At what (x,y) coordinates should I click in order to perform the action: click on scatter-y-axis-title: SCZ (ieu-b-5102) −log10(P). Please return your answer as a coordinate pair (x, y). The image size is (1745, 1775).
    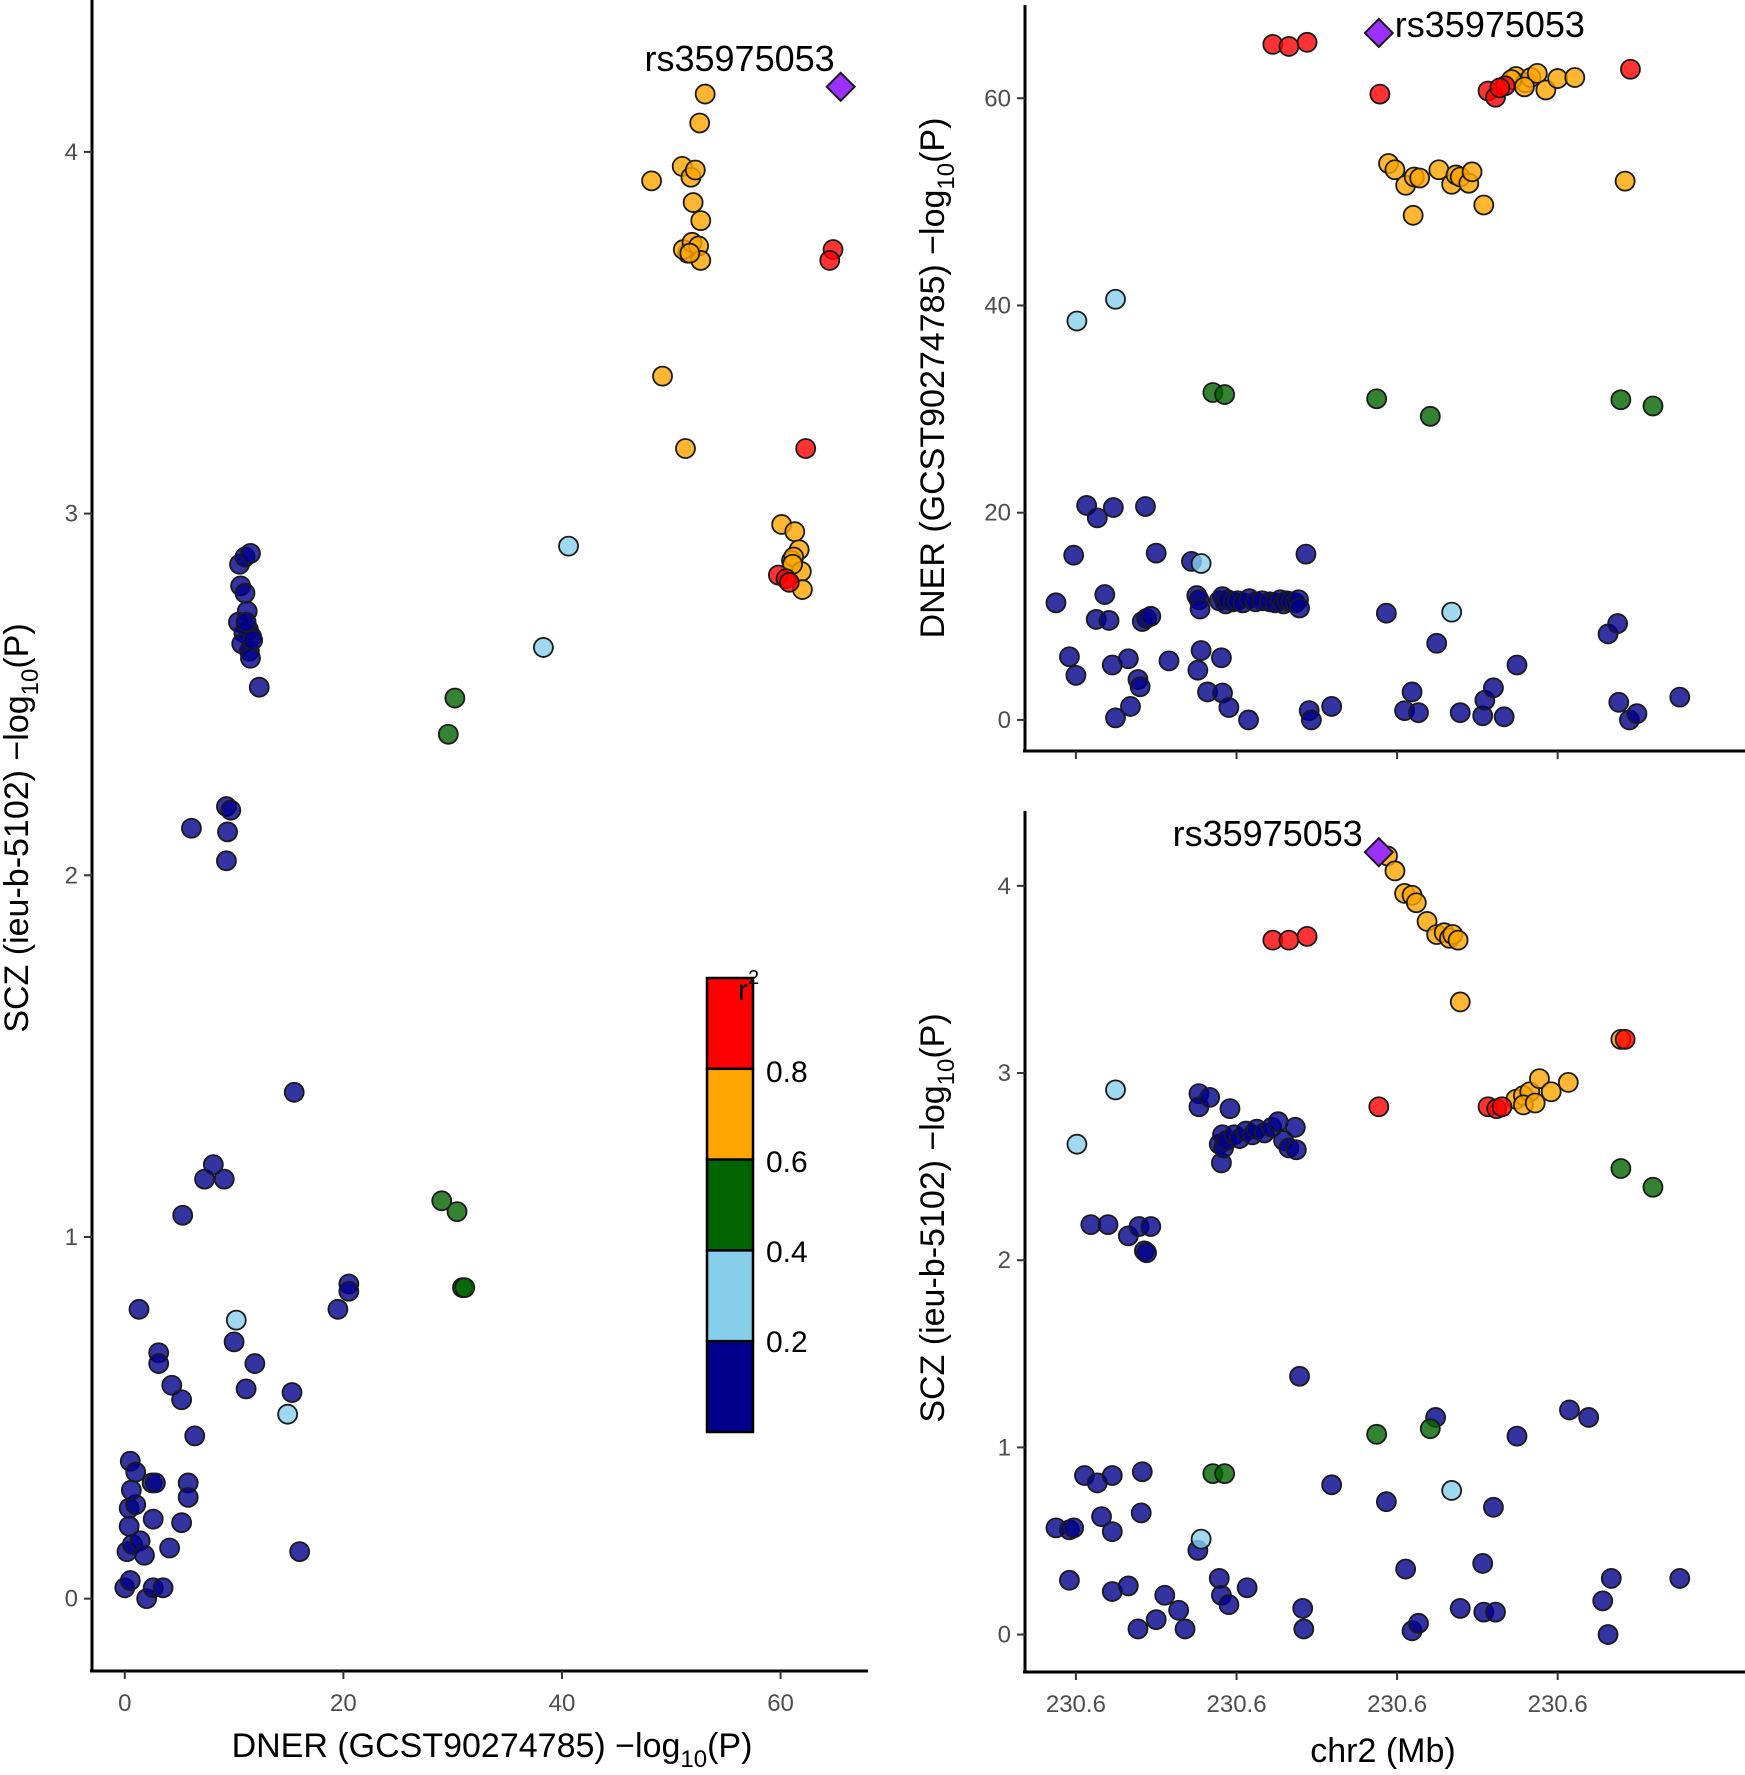
    Looking at the image, I should click on (22, 827).